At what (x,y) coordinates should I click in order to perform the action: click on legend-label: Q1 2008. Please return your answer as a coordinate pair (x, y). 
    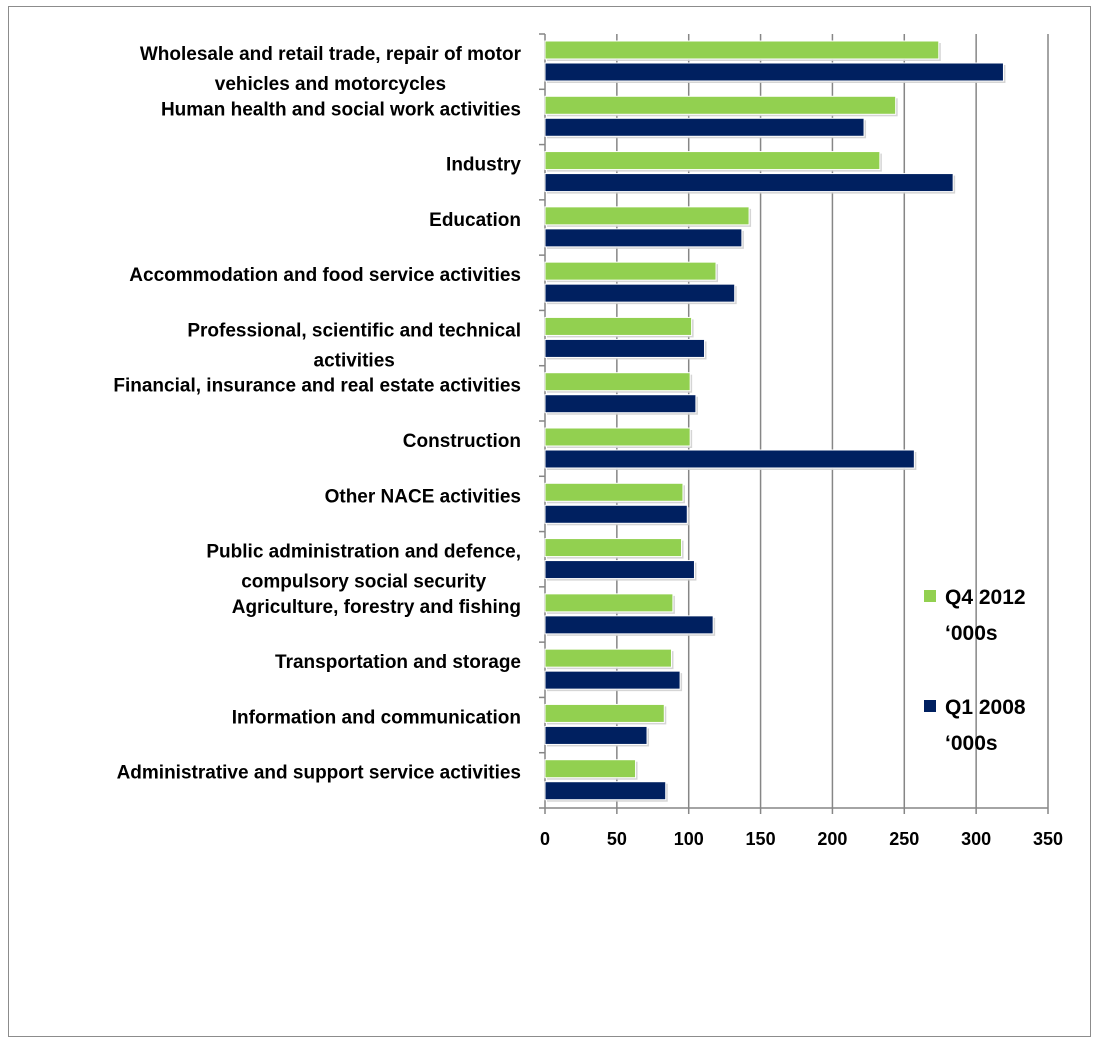
    Looking at the image, I should click on (985, 707).